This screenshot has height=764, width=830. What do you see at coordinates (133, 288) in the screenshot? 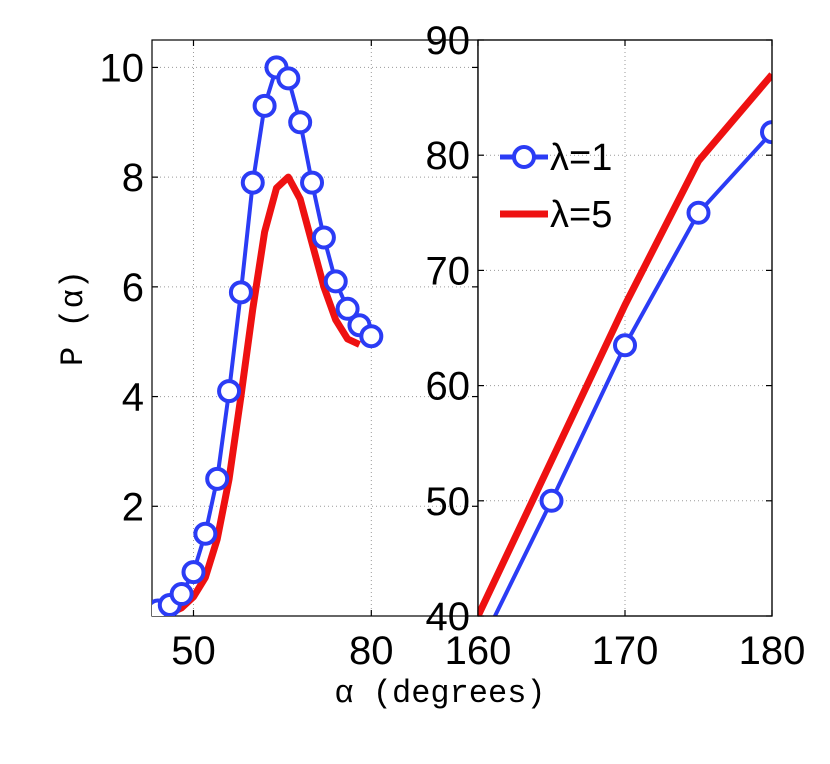
I see `y-tick-label: 6` at bounding box center [133, 288].